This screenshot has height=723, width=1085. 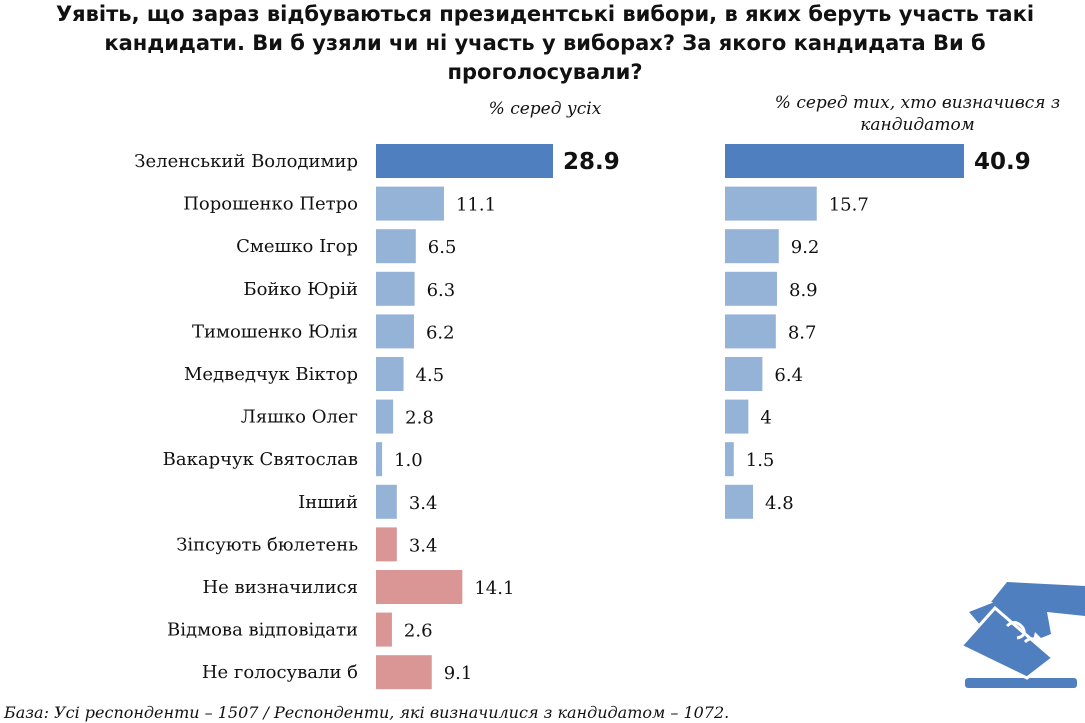 What do you see at coordinates (803, 290) in the screenshot?
I see `right-value-label: 8.9` at bounding box center [803, 290].